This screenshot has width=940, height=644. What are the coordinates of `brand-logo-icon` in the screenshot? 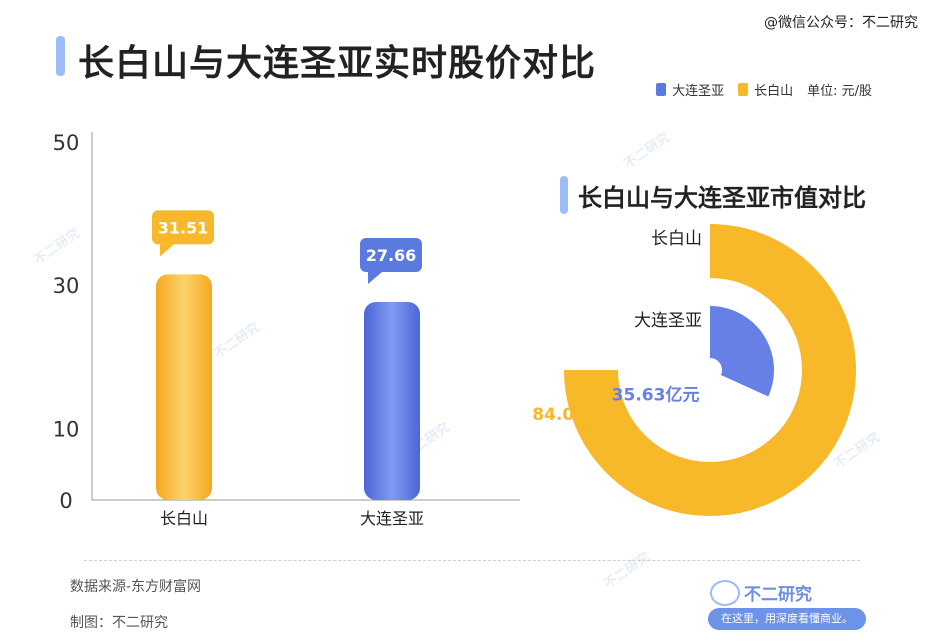 It's located at (725, 593).